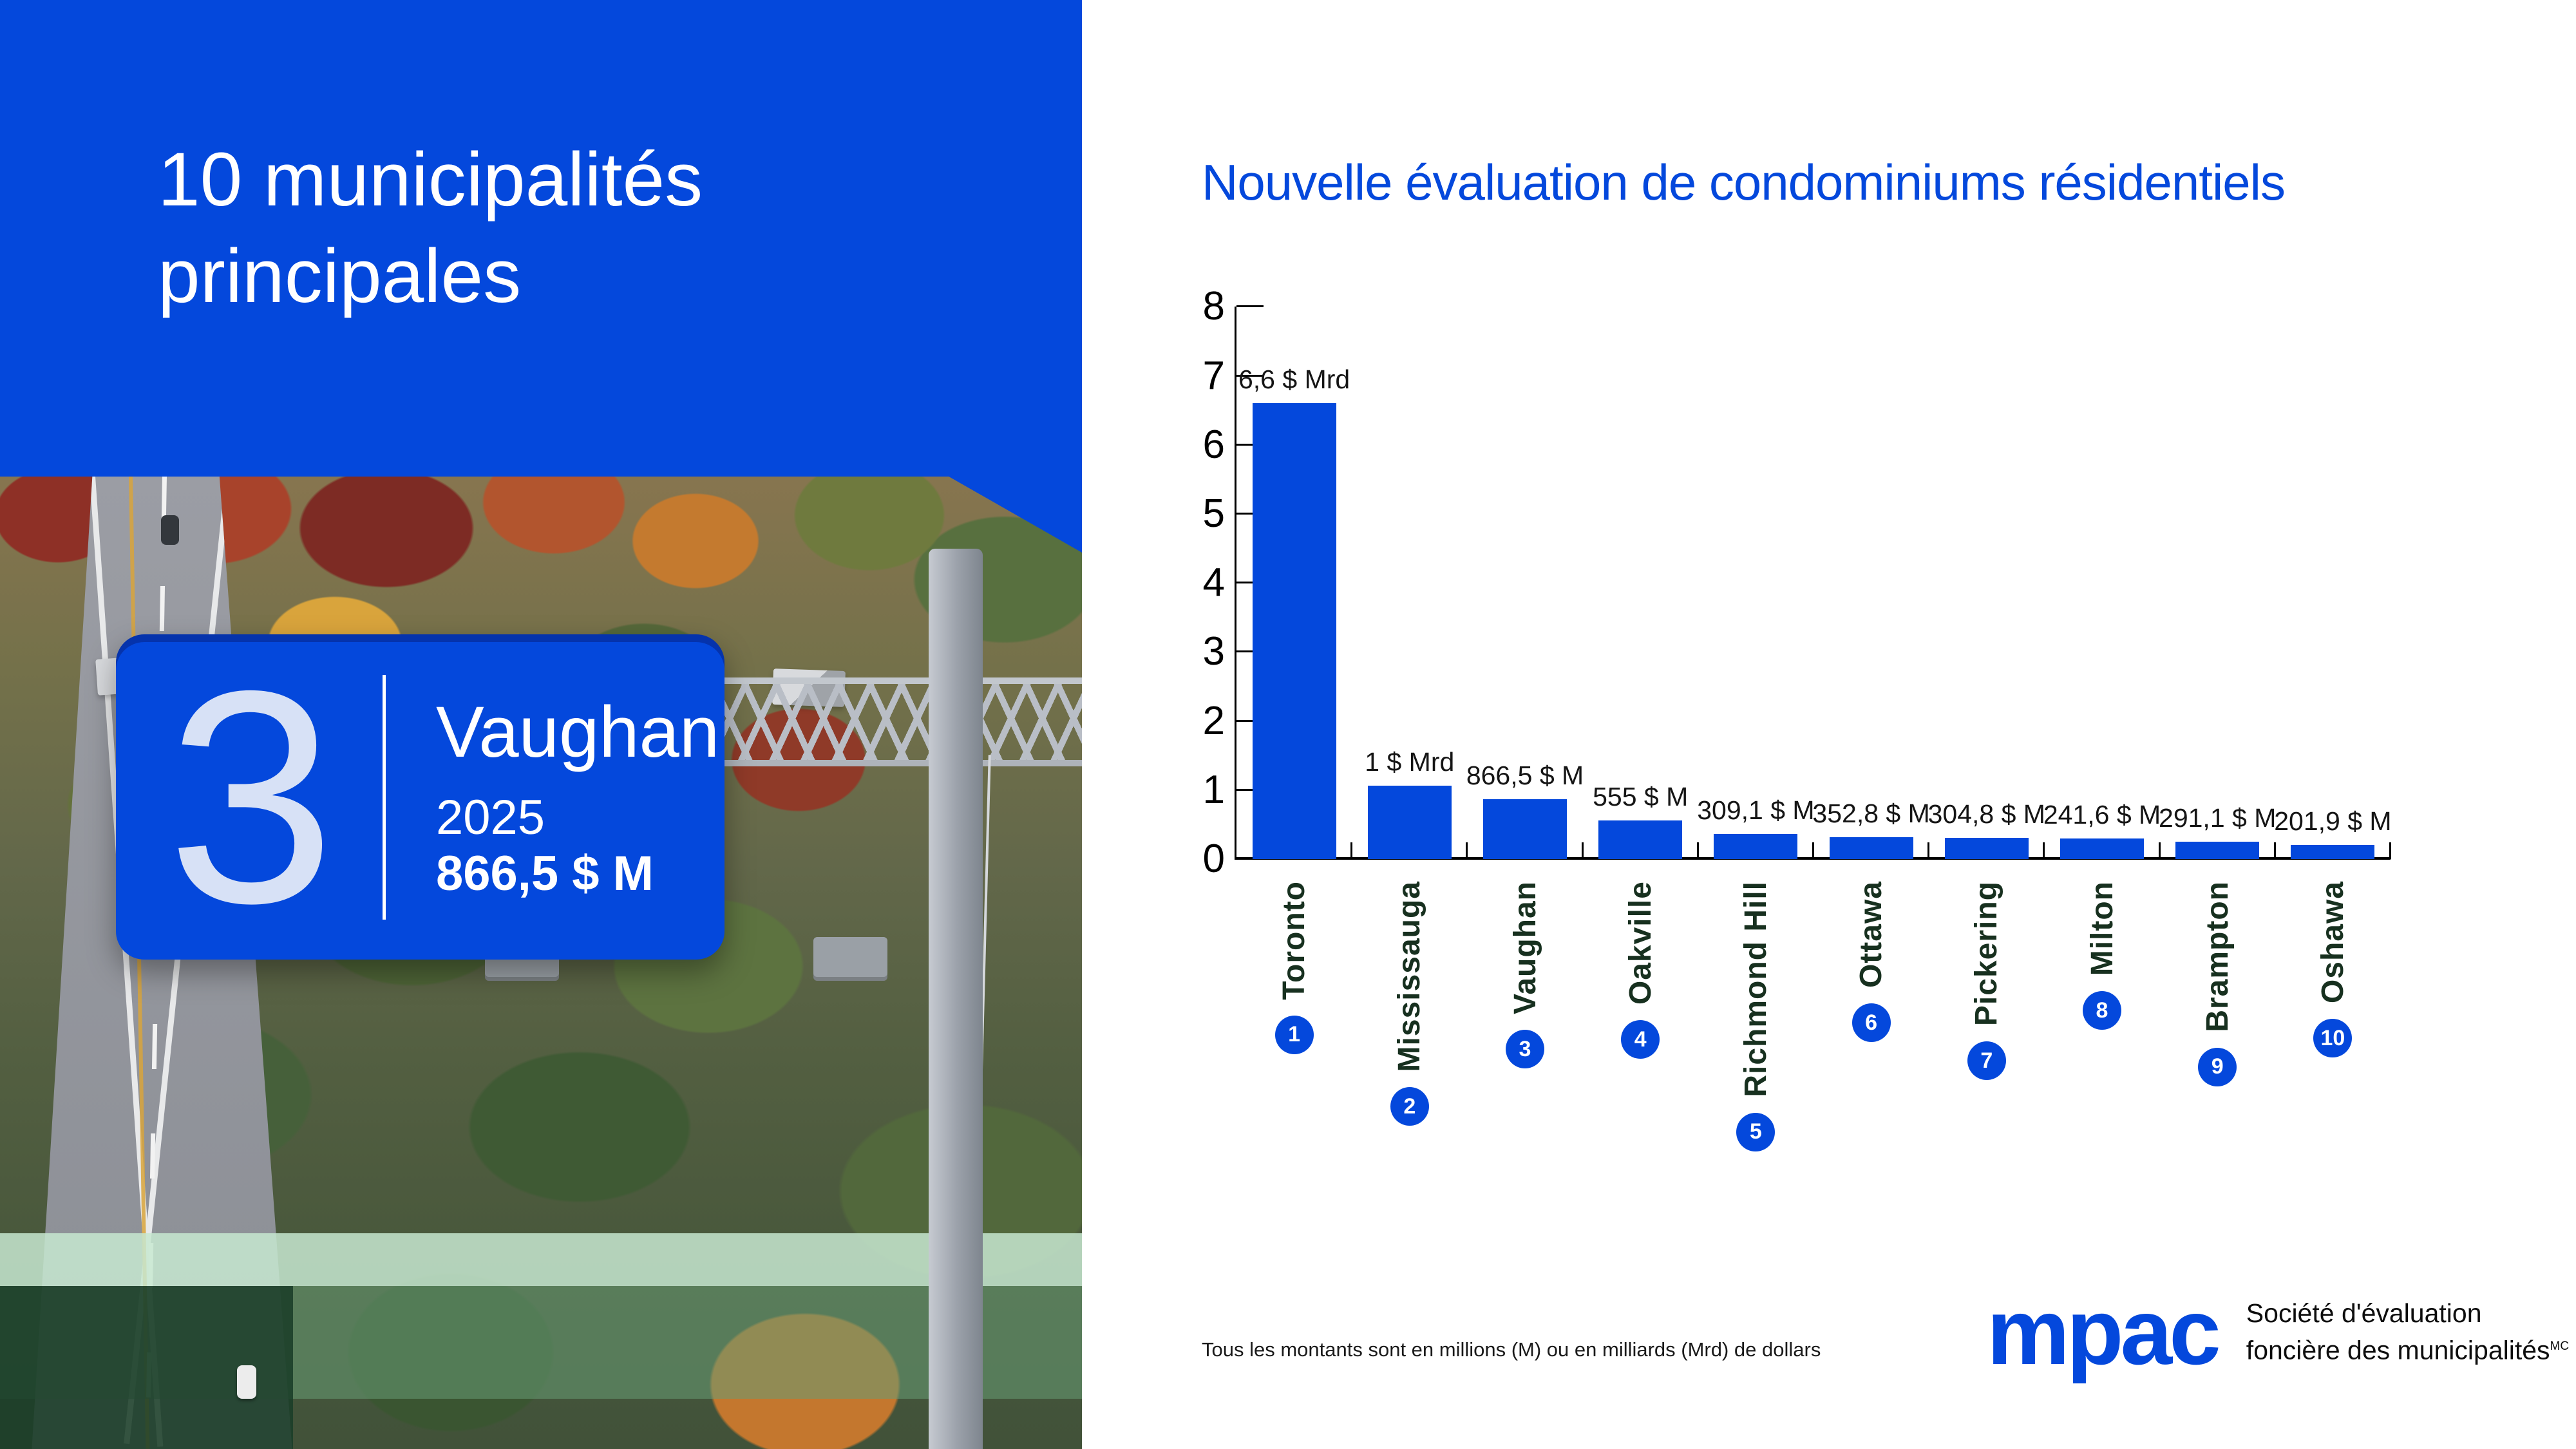  I want to click on rank-badge-6: 6, so click(1871, 1023).